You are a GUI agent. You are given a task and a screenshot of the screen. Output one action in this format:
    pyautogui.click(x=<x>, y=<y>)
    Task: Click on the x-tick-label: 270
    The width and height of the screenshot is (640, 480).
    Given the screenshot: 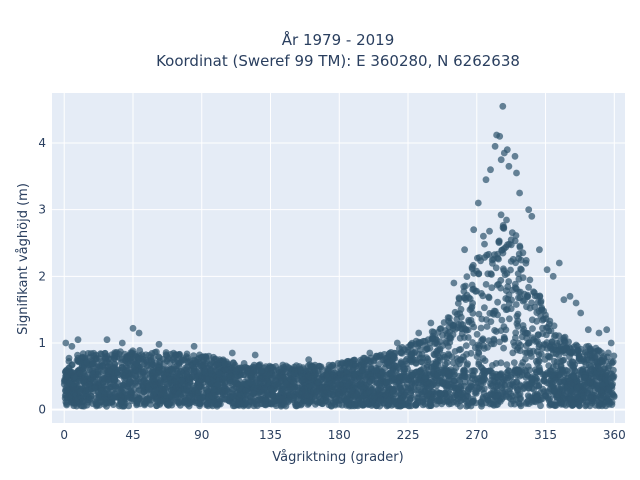 What is the action you would take?
    pyautogui.click(x=476, y=435)
    